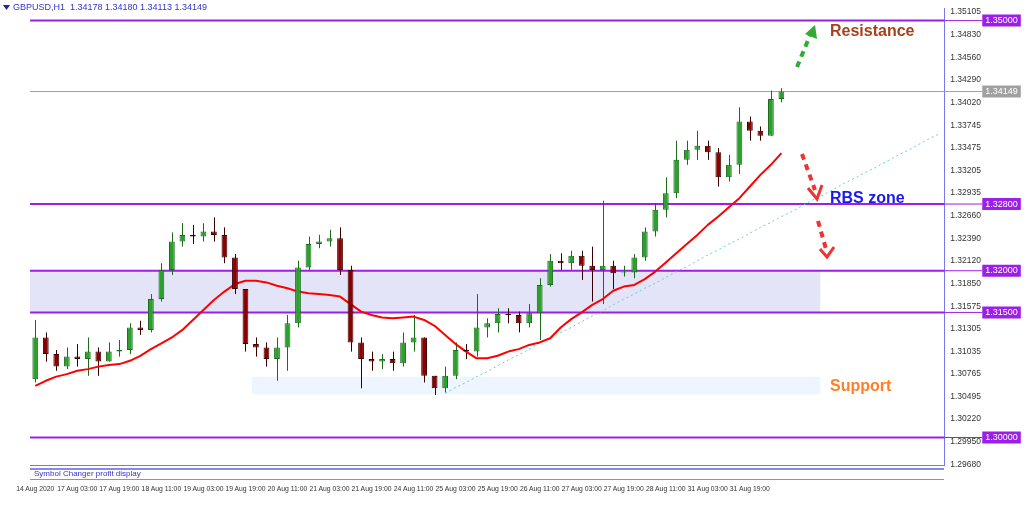  What do you see at coordinates (966, 418) in the screenshot?
I see `y-tick-label: 1.30220` at bounding box center [966, 418].